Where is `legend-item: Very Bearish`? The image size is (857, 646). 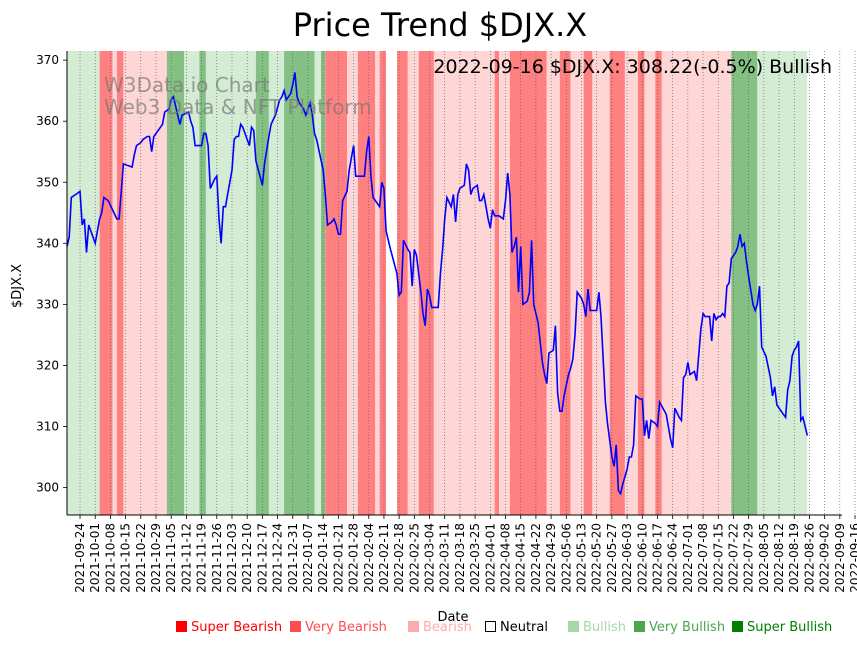 legend-item: Very Bearish is located at coordinates (338, 627).